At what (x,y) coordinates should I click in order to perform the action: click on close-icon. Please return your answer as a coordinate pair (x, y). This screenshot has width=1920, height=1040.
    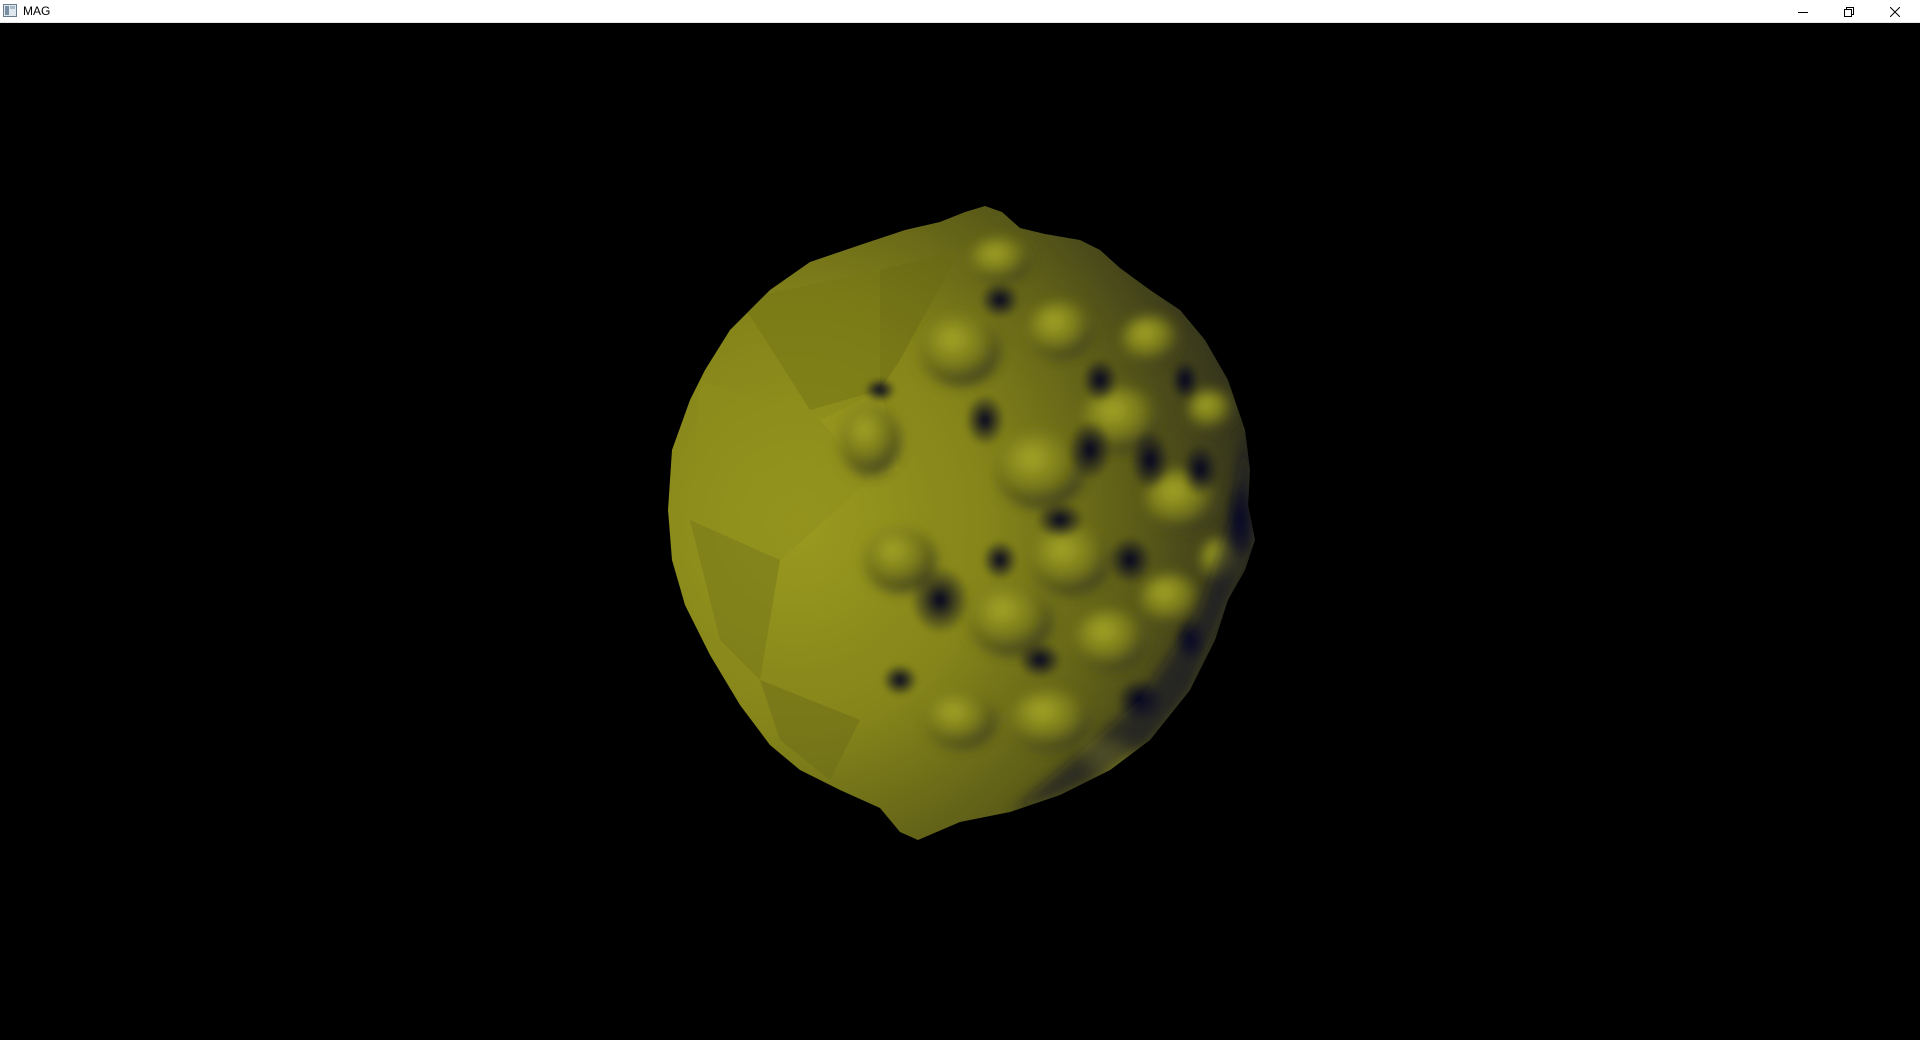
    Looking at the image, I should click on (1895, 11).